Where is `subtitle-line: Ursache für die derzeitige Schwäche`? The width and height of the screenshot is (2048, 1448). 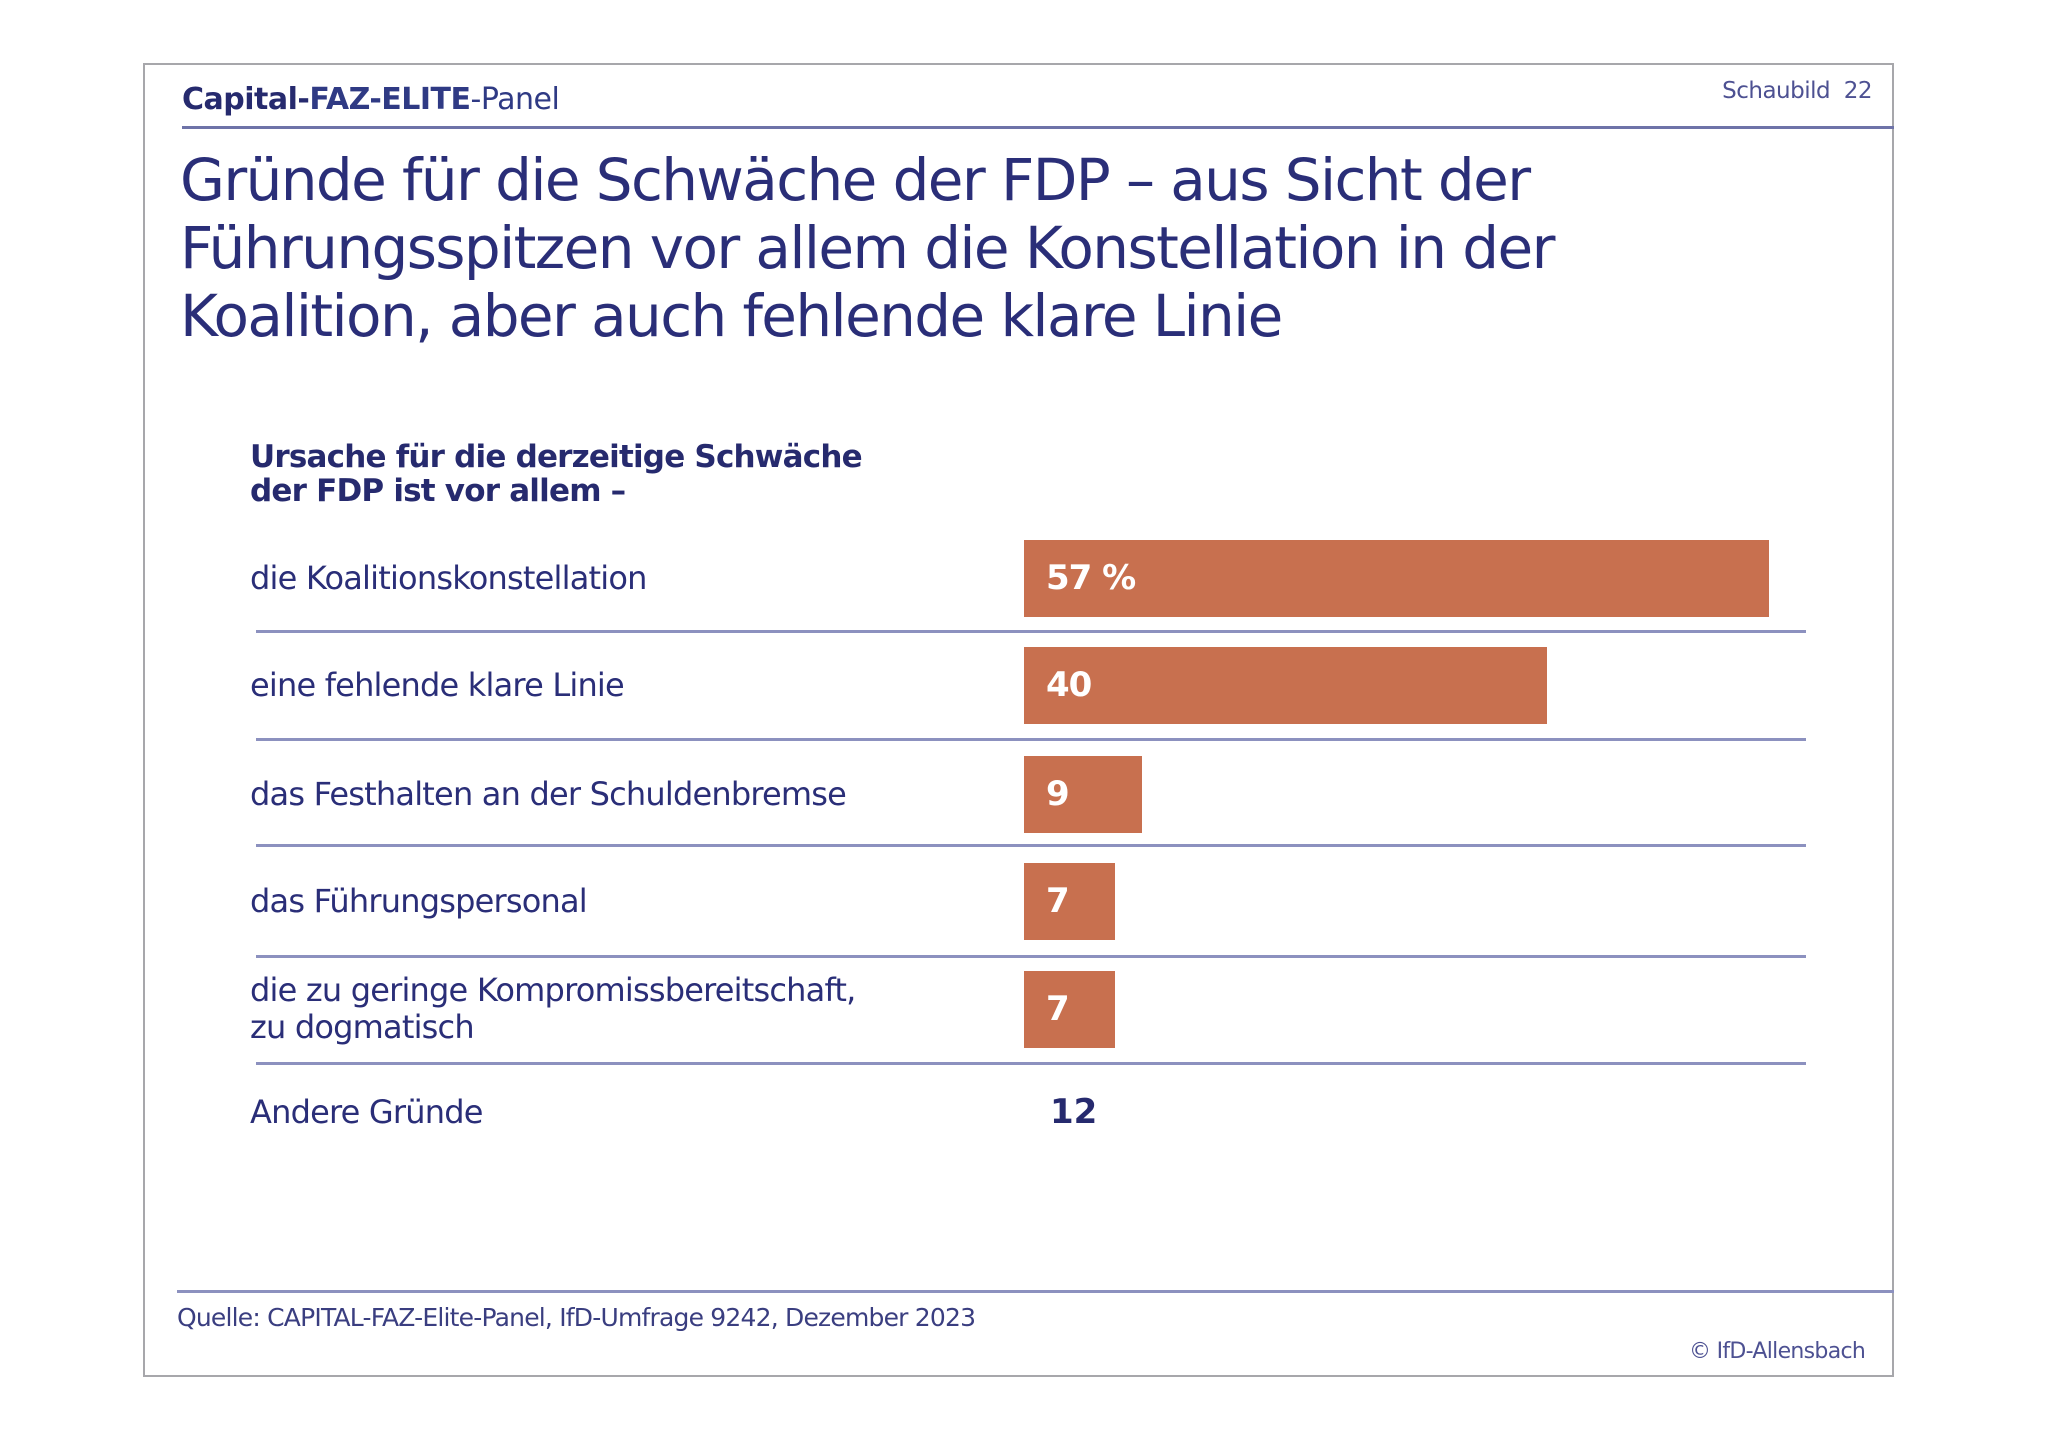
subtitle-line: Ursache für die derzeitige Schwäche is located at coordinates (556, 457).